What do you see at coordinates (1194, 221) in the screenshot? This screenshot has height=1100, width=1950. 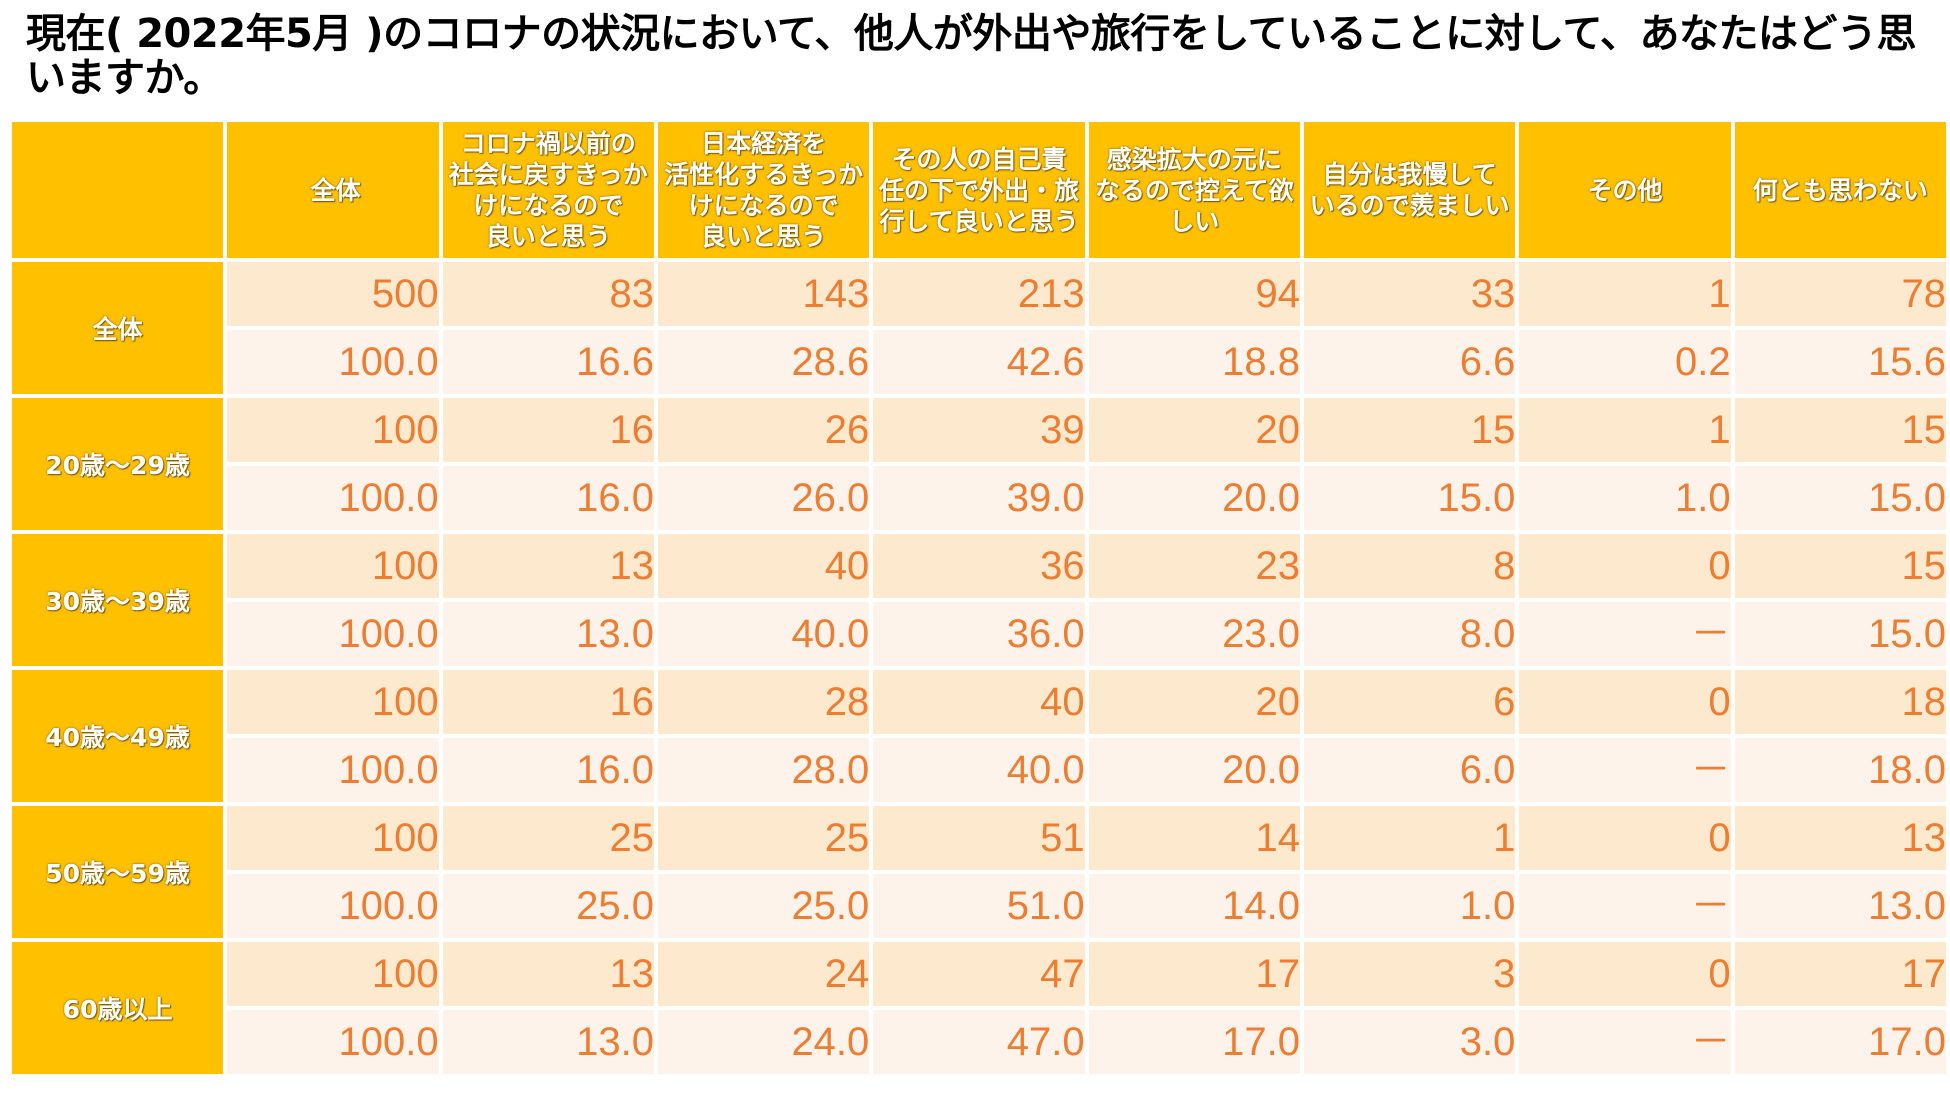 I see `column-header-line: しい` at bounding box center [1194, 221].